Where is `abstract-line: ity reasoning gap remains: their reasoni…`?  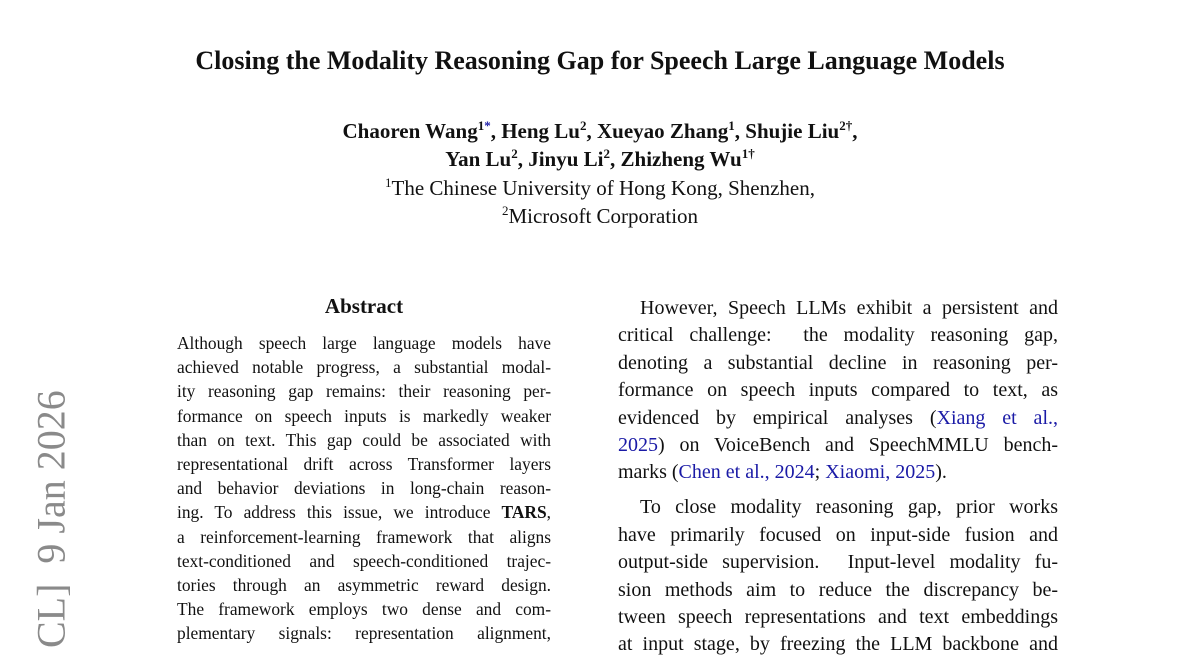
abstract-line: ity reasoning gap remains: their reasoni… is located at coordinates (364, 391).